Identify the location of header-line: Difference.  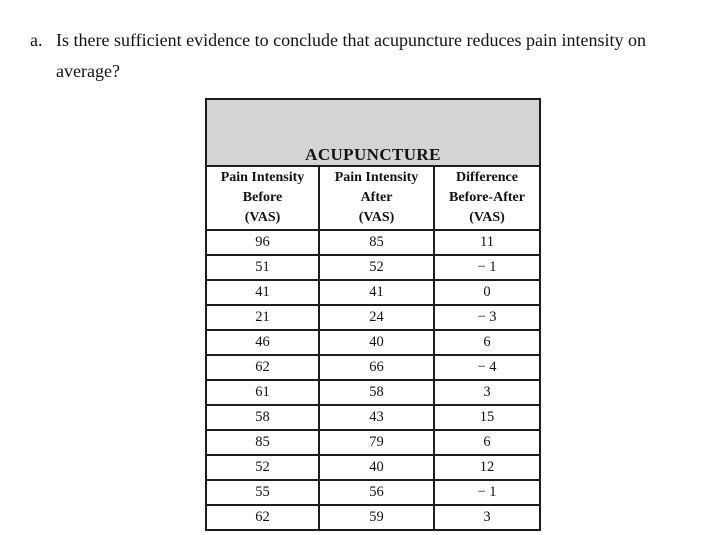
(487, 177).